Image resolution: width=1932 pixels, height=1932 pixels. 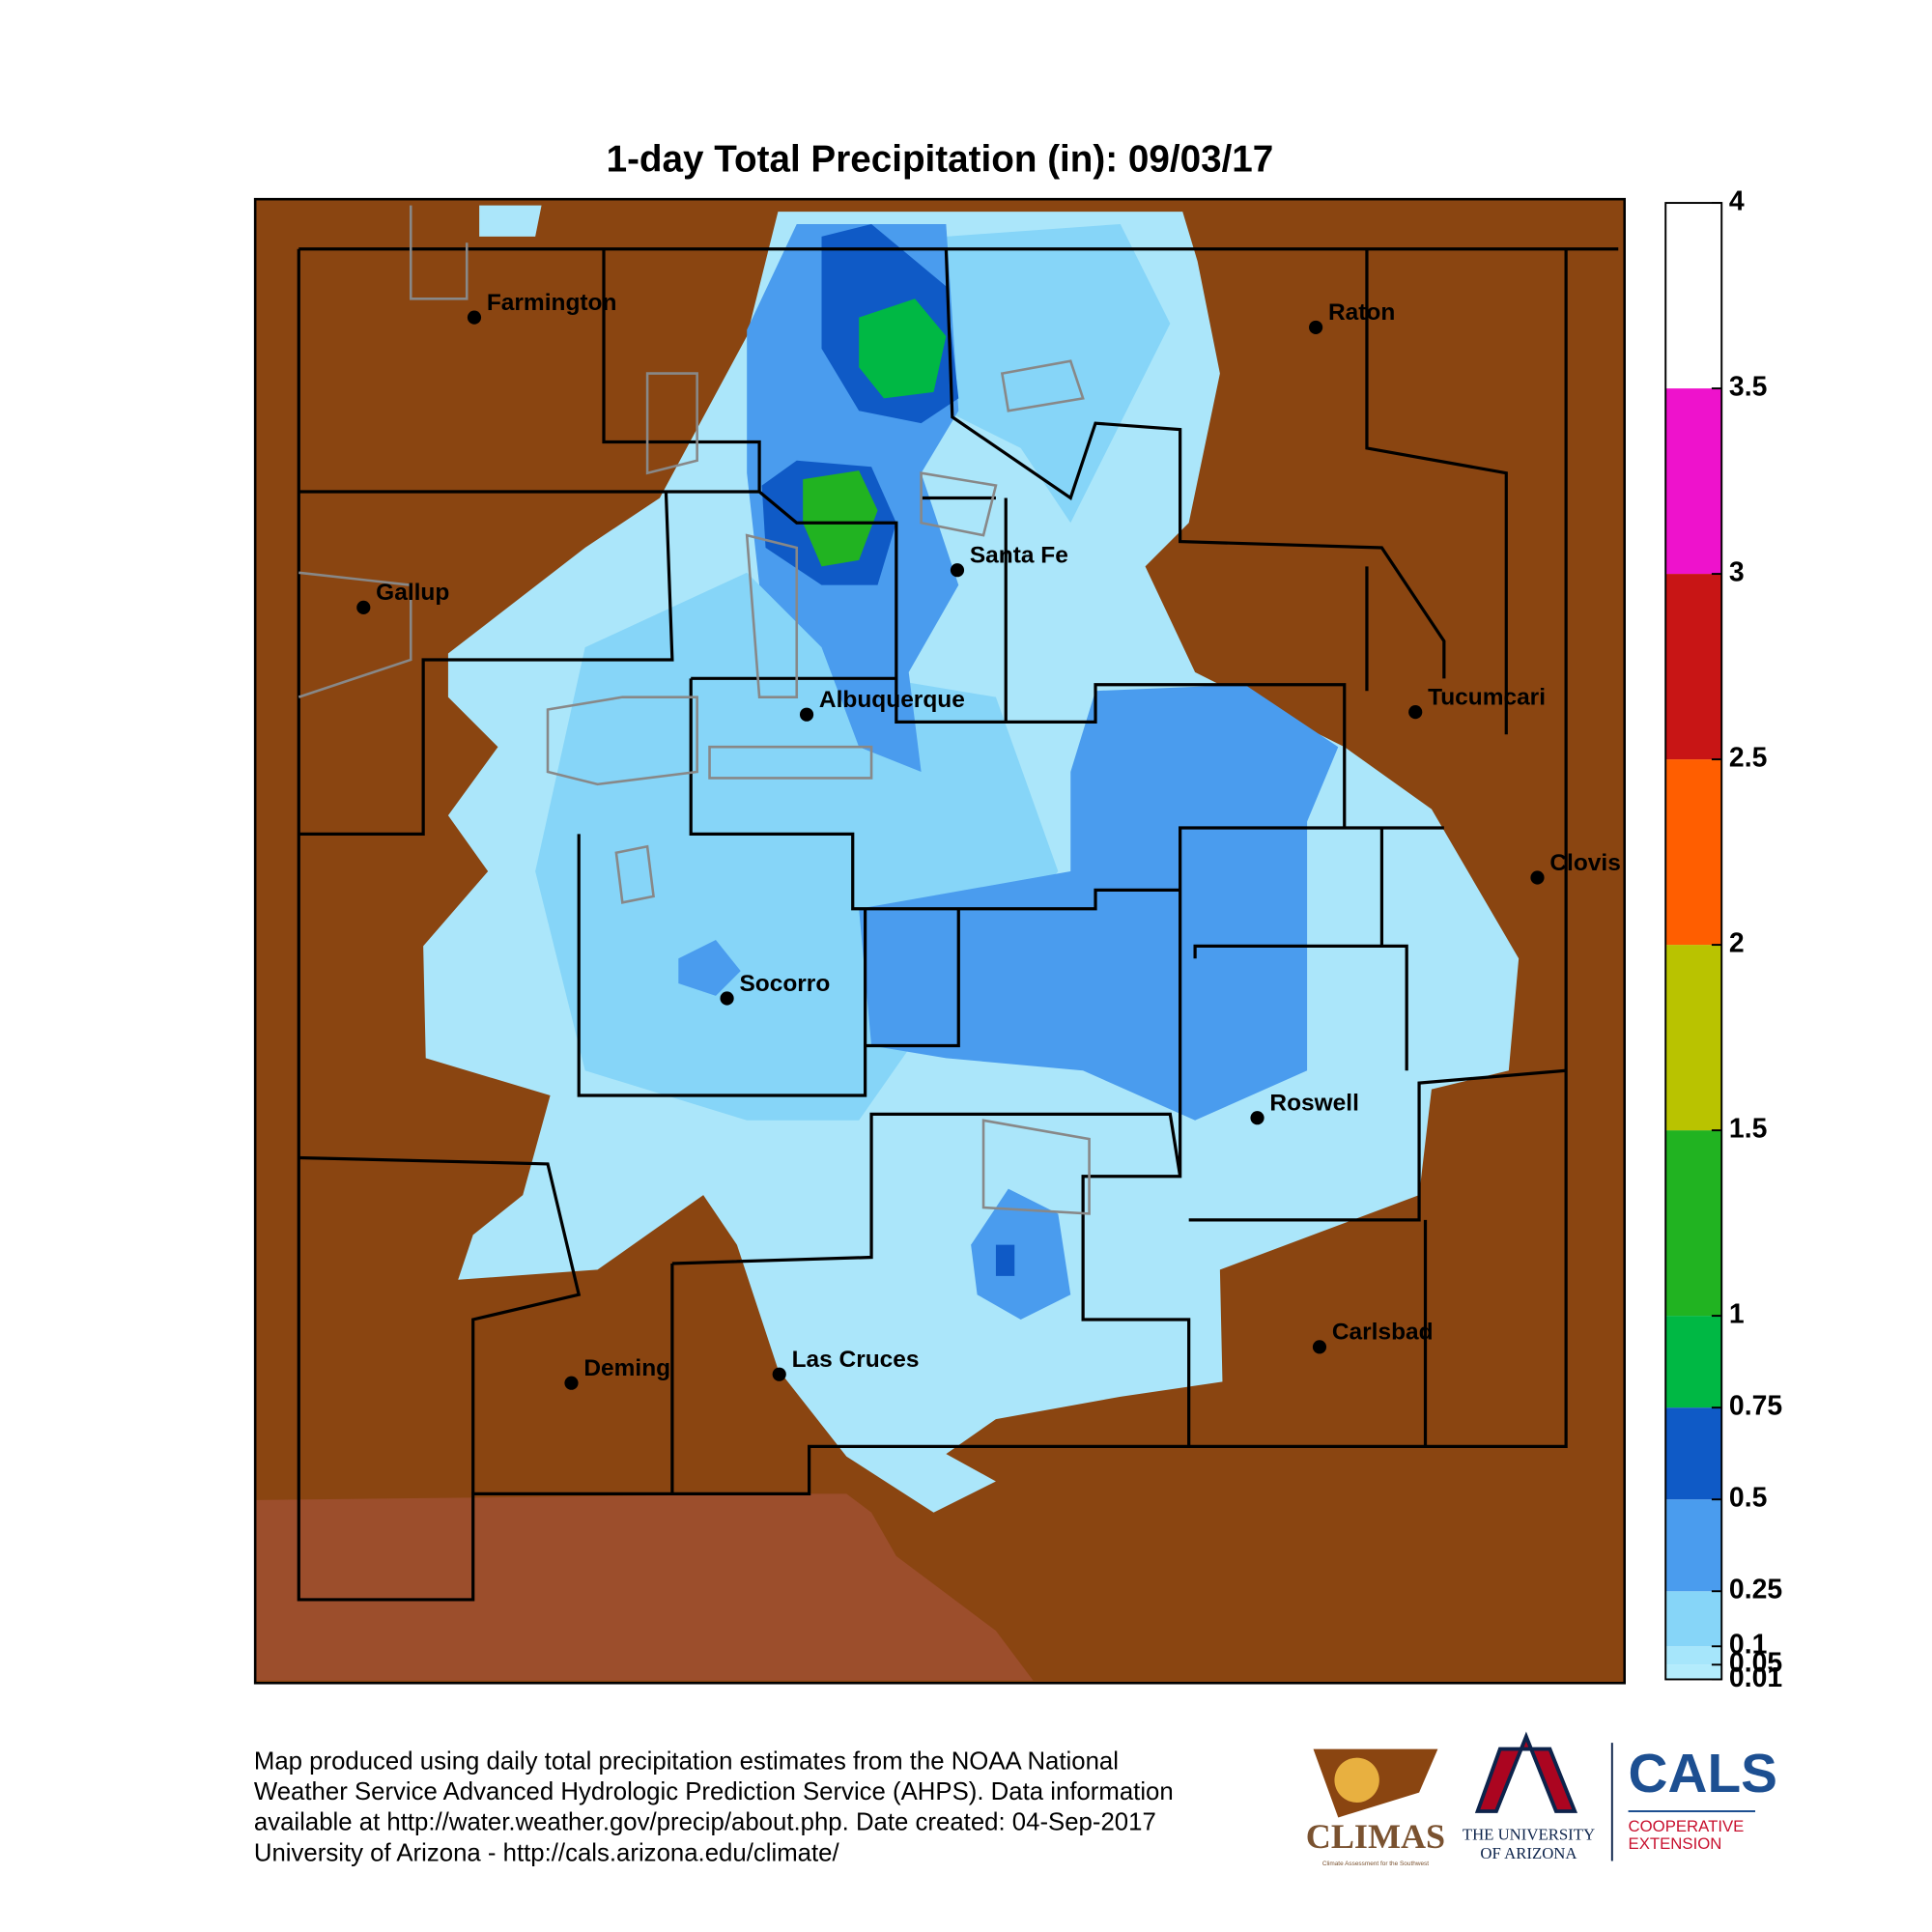 I want to click on logo-text: CLIMAS, so click(x=1375, y=1836).